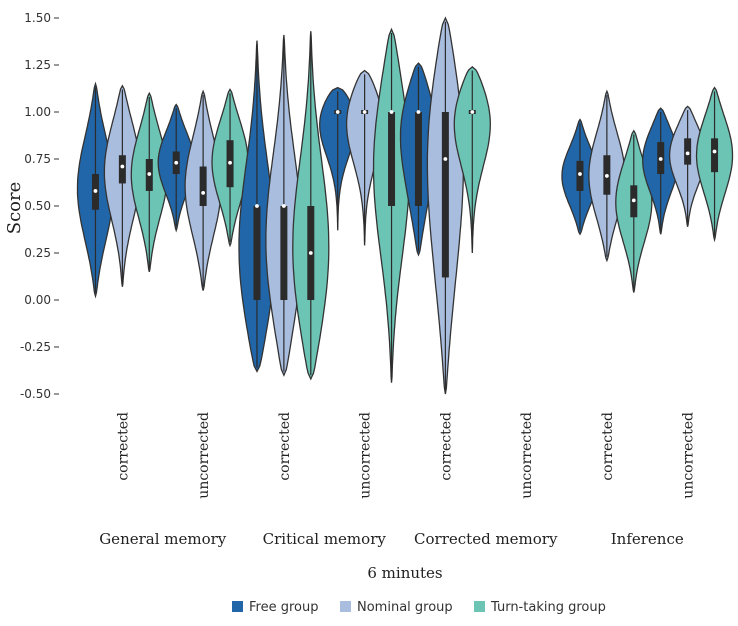 The image size is (738, 626). I want to click on y-axis-label: Score, so click(14, 208).